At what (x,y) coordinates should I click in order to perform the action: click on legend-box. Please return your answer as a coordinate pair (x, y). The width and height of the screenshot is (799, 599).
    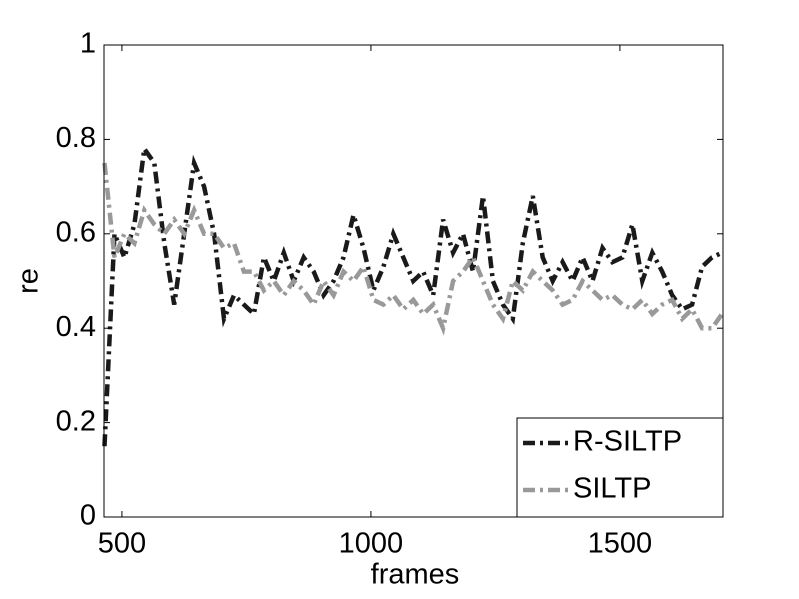
    Looking at the image, I should click on (620, 467).